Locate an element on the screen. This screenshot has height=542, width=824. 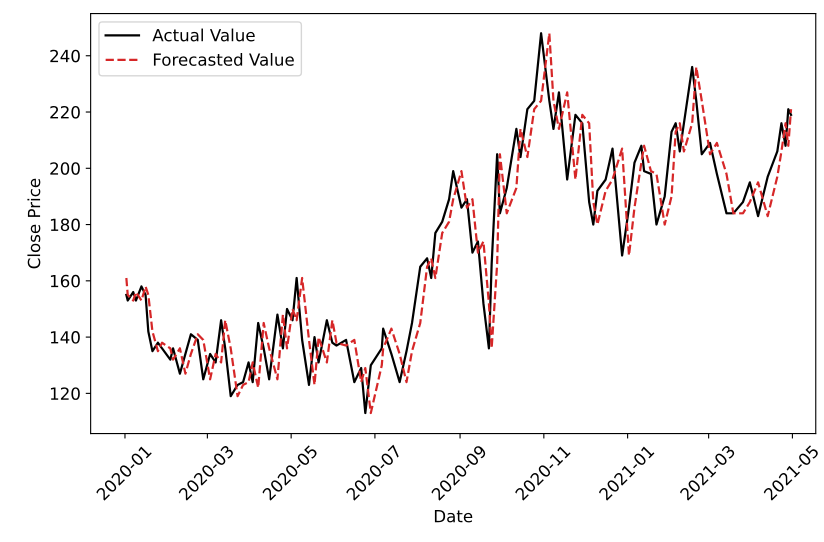
y-tick-label: 180 is located at coordinates (65, 225).